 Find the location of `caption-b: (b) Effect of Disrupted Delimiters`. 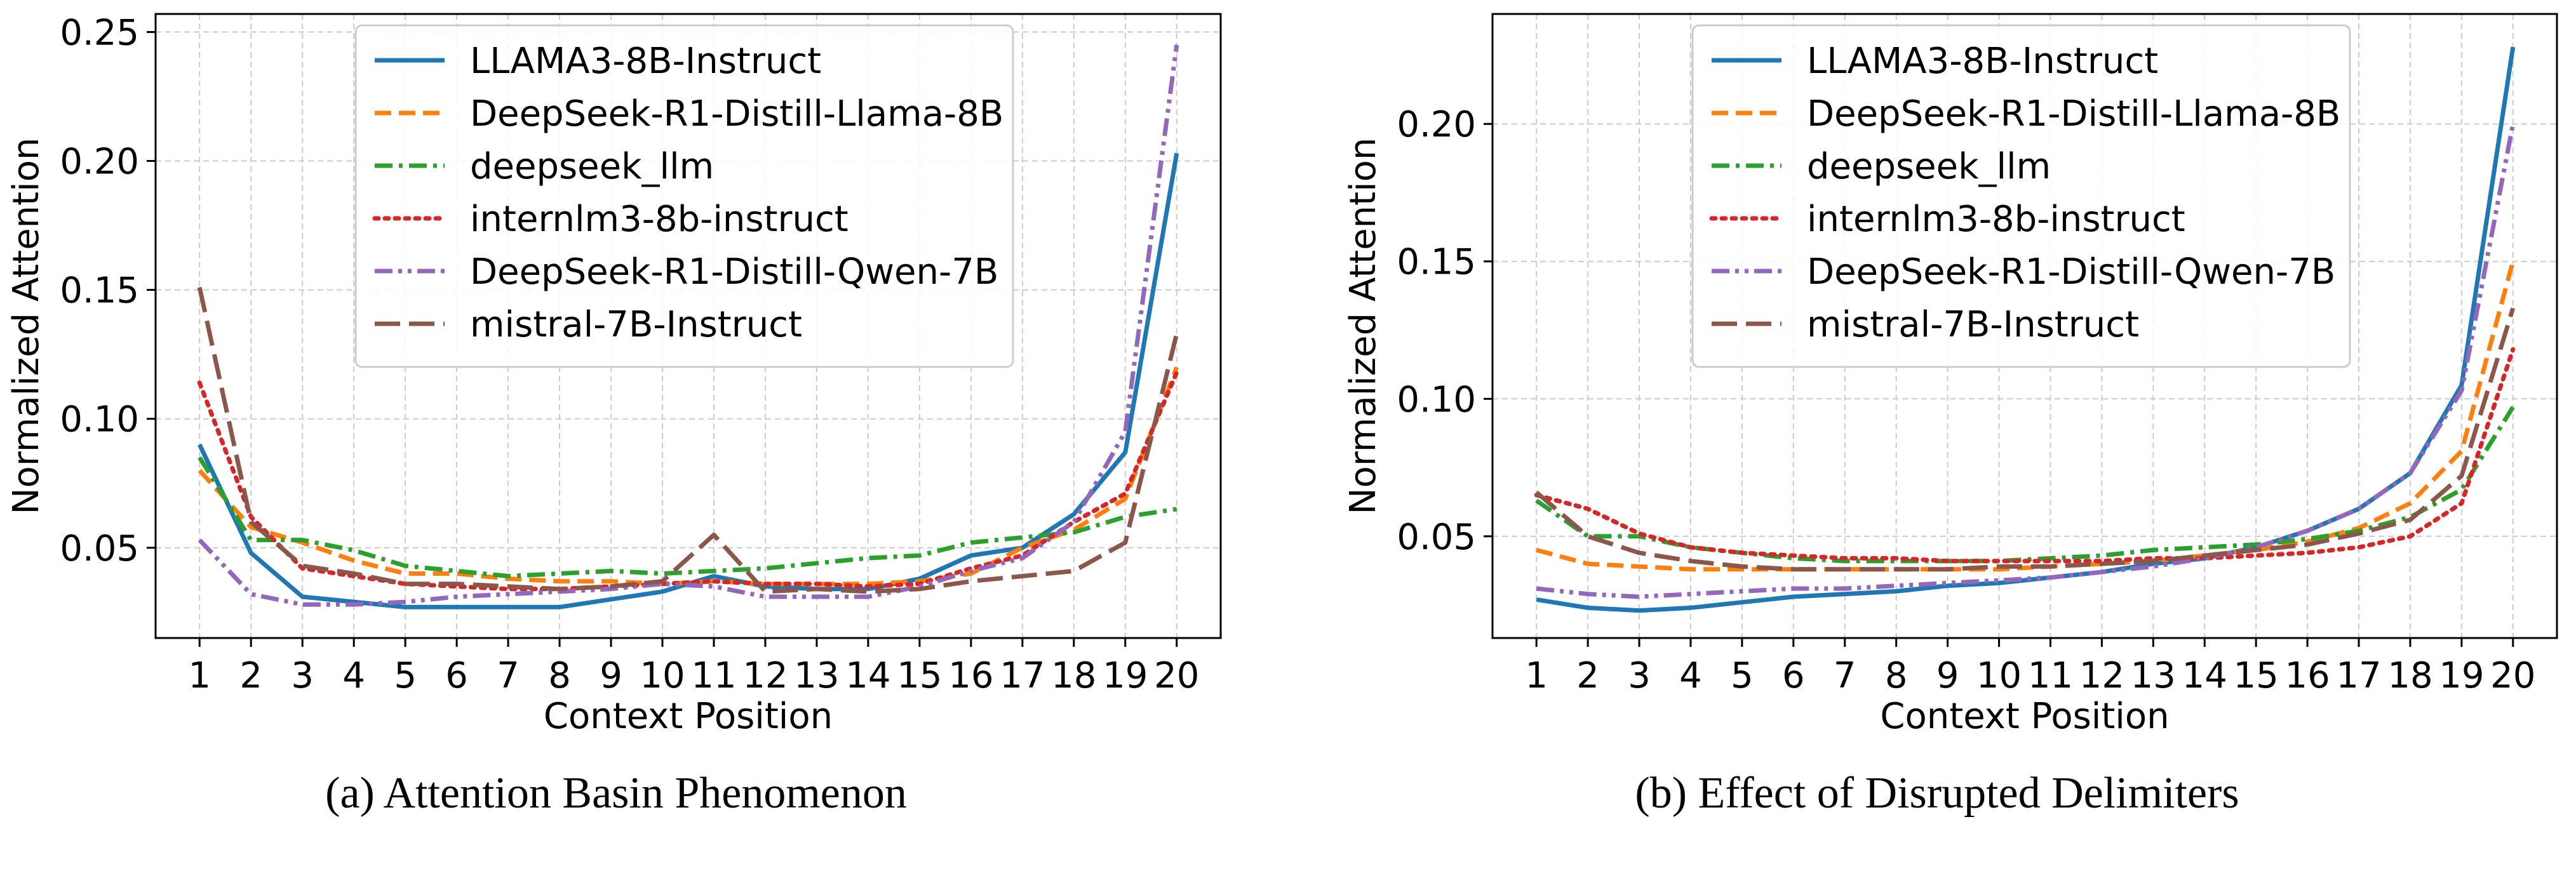

caption-b: (b) Effect of Disrupted Delimiters is located at coordinates (1937, 794).